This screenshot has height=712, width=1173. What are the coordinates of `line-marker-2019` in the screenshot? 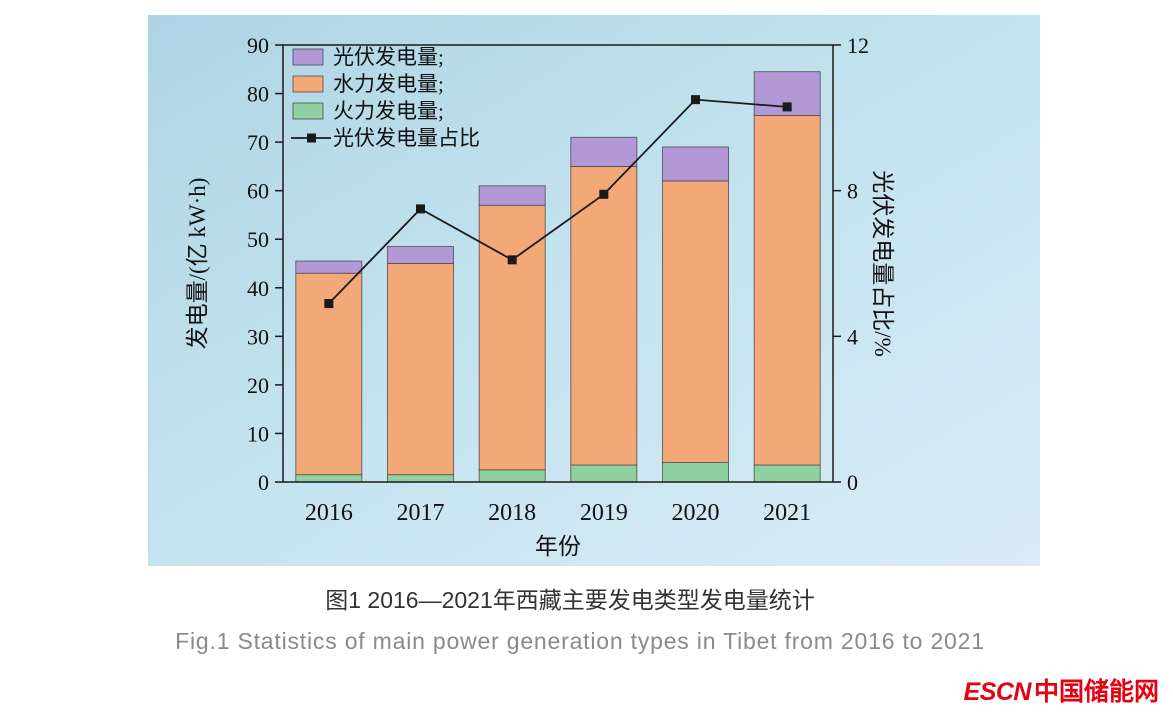 It's located at (604, 194).